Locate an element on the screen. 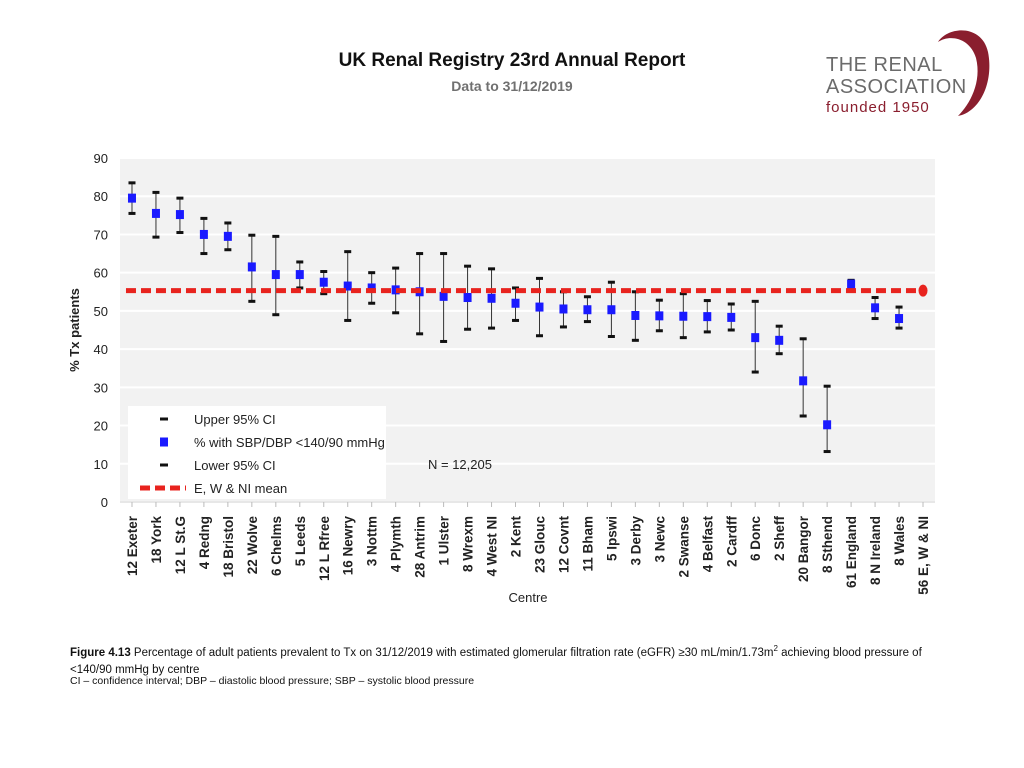 The height and width of the screenshot is (768, 1024). x-tick-label: 4 Redng is located at coordinates (204, 542).